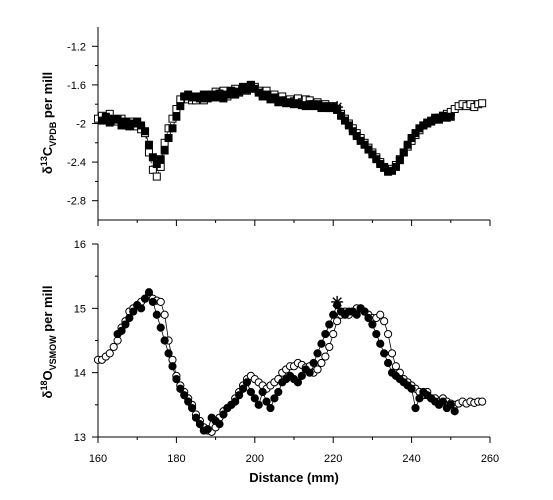 The image size is (553, 500). What do you see at coordinates (333, 459) in the screenshot?
I see `x-tick-label: 220` at bounding box center [333, 459].